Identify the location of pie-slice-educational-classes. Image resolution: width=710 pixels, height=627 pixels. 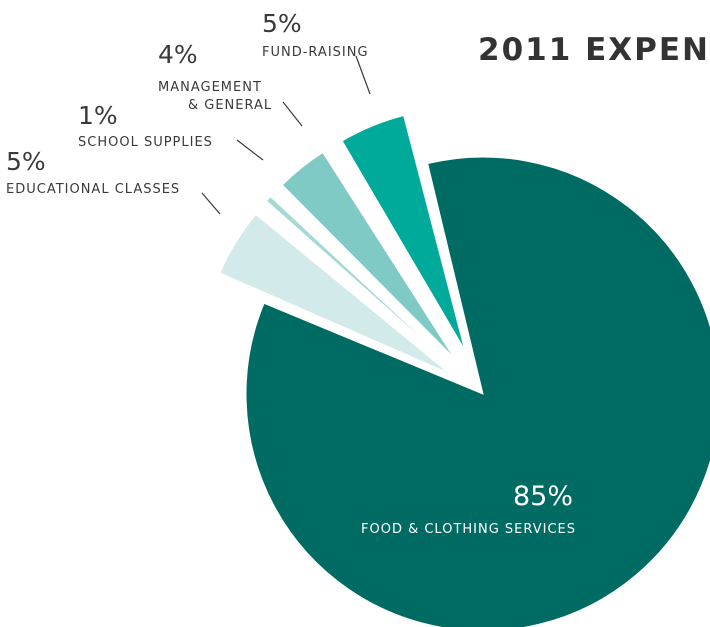
(334, 293).